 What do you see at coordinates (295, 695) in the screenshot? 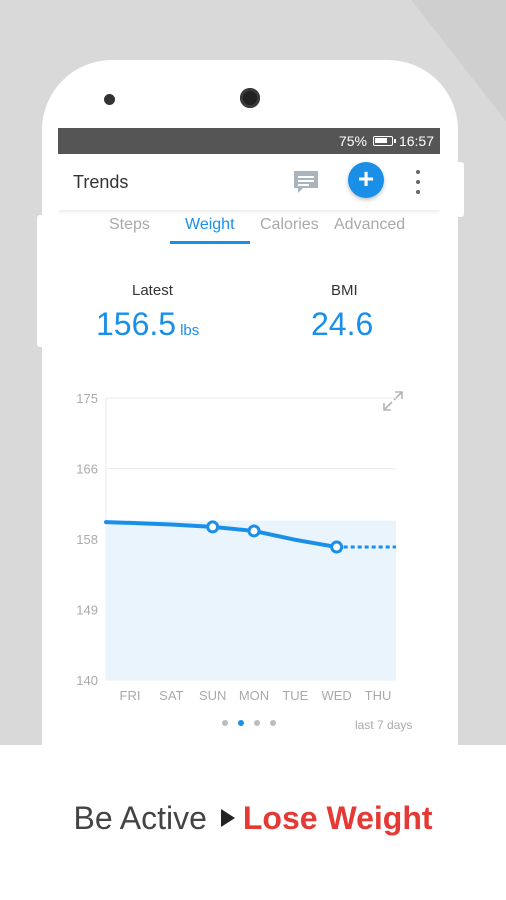
I see `x-tick-label: TUE` at bounding box center [295, 695].